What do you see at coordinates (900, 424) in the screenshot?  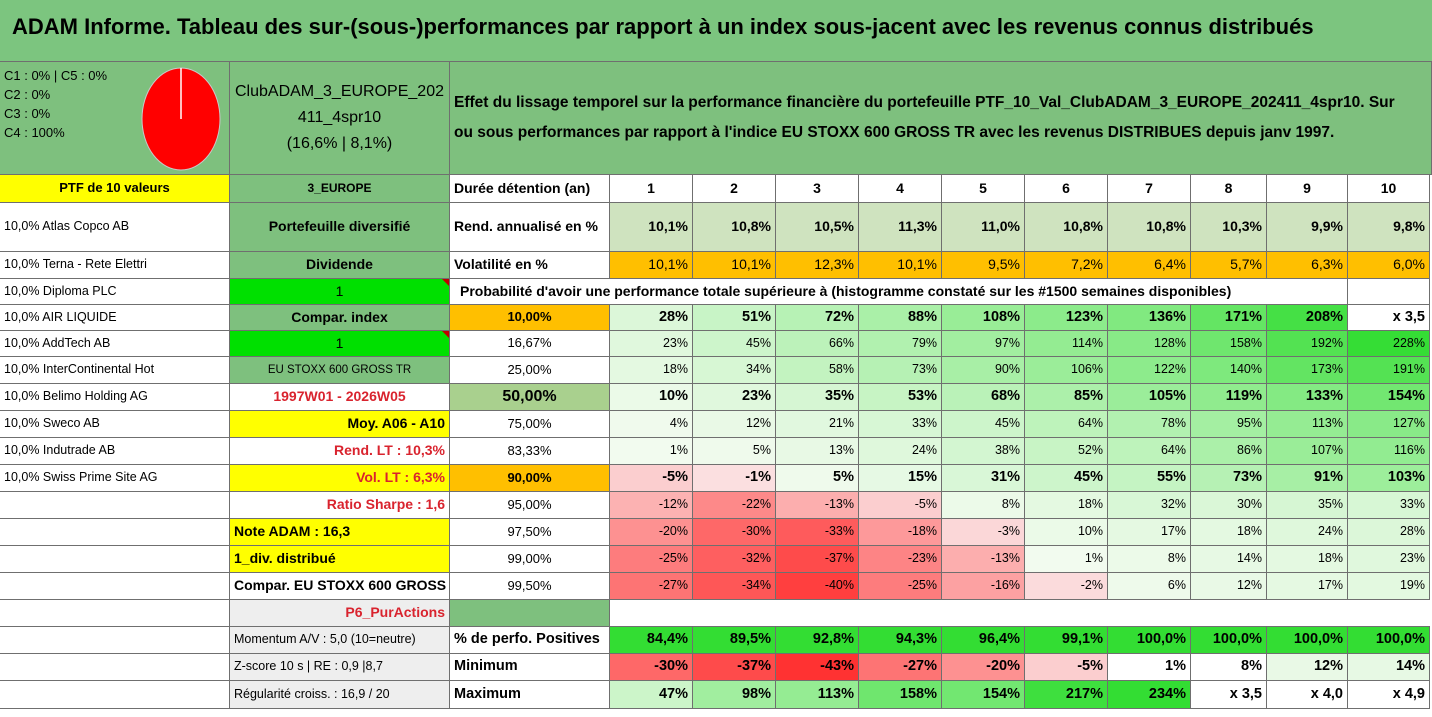 I see `probability-value: 33%` at bounding box center [900, 424].